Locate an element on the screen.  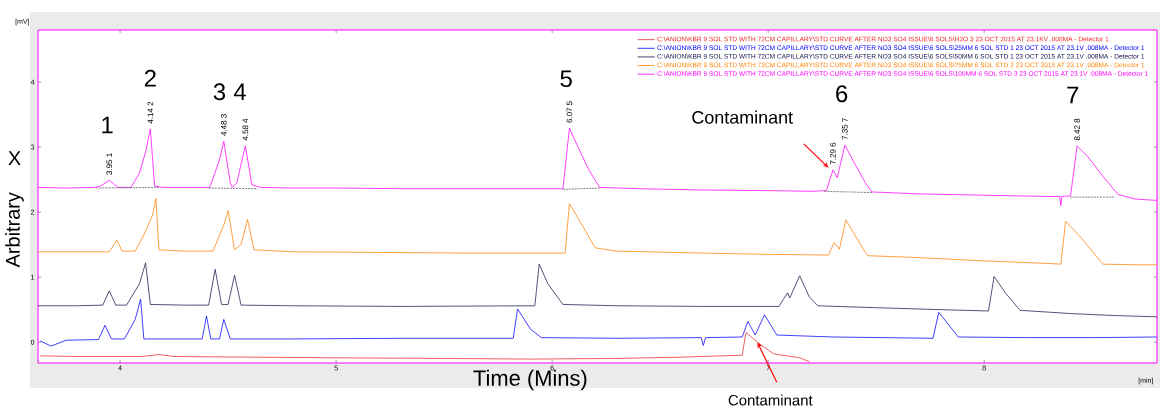
annotation: 5 is located at coordinates (566, 79).